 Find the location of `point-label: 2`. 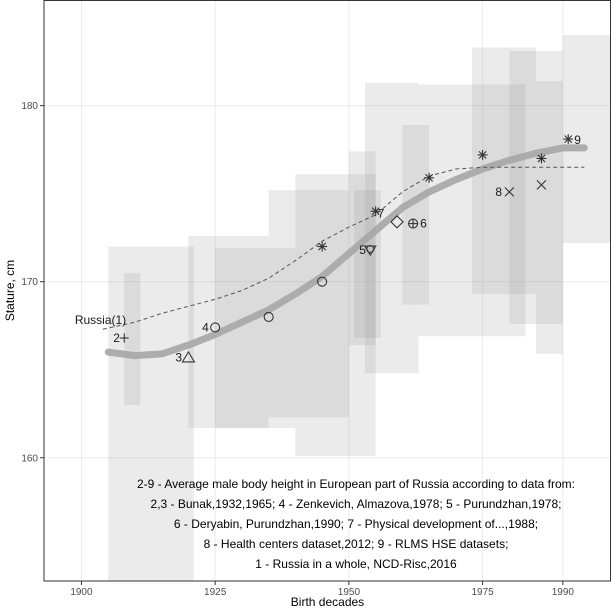

point-label: 2 is located at coordinates (116, 338).